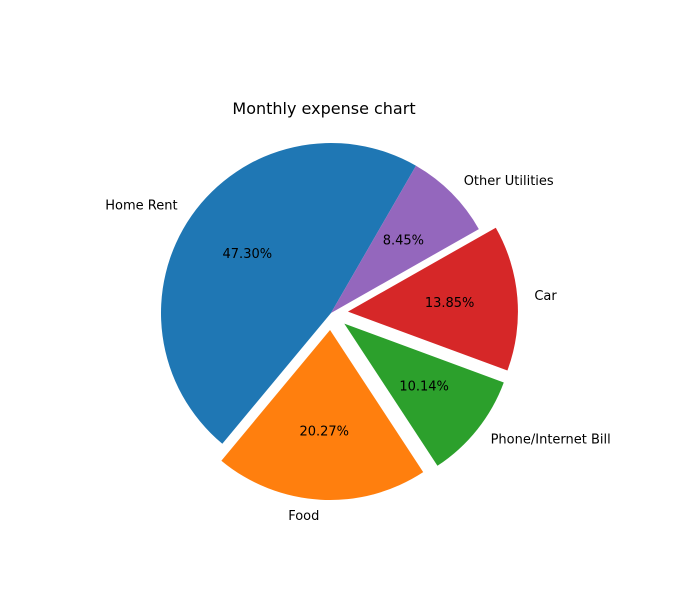  Describe the element at coordinates (545, 296) in the screenshot. I see `pie-category-label-car: Car` at that location.